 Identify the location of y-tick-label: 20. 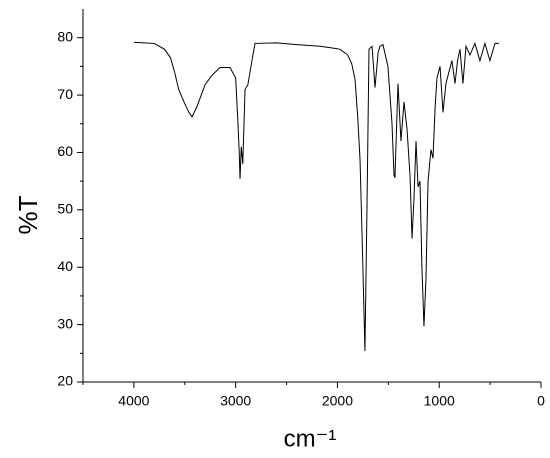
(65, 381).